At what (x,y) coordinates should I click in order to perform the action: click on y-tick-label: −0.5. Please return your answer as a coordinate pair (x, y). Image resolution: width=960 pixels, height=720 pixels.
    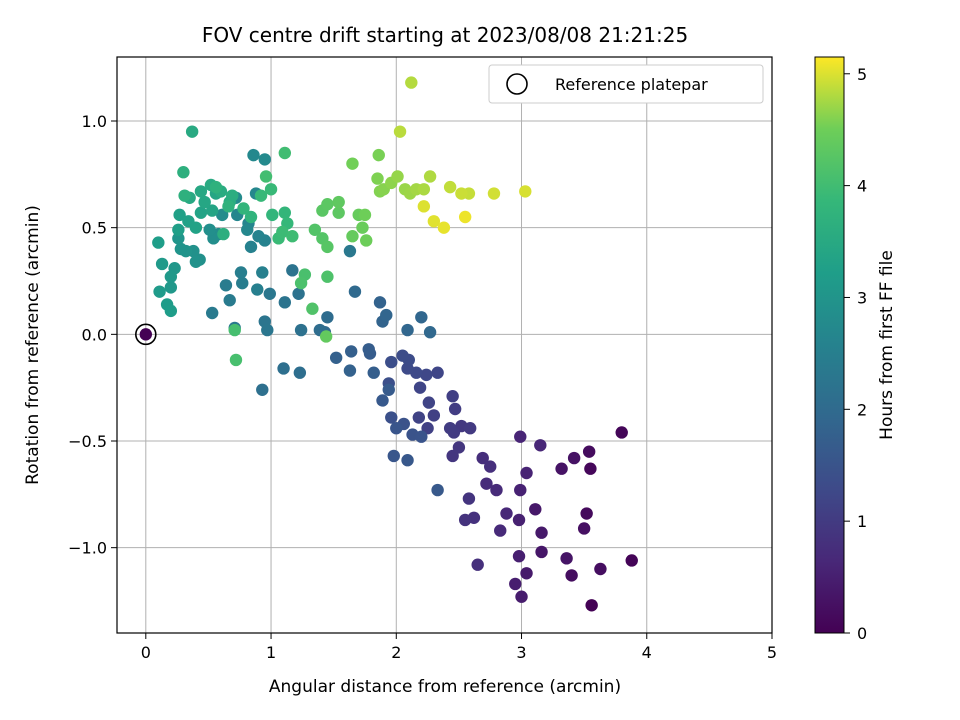
    Looking at the image, I should click on (87, 441).